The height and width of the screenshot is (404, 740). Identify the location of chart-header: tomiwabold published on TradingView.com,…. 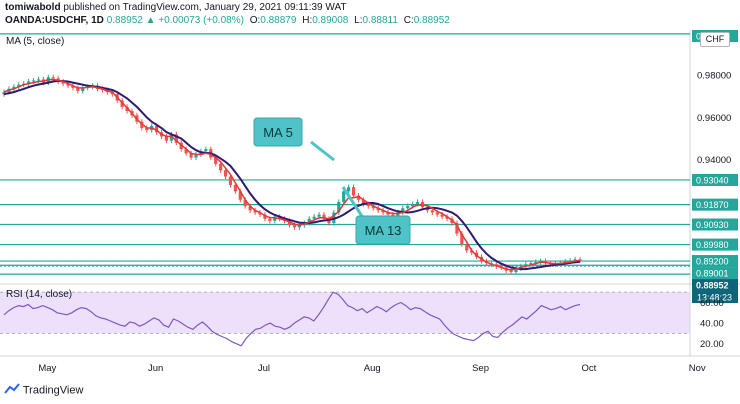
(370, 15).